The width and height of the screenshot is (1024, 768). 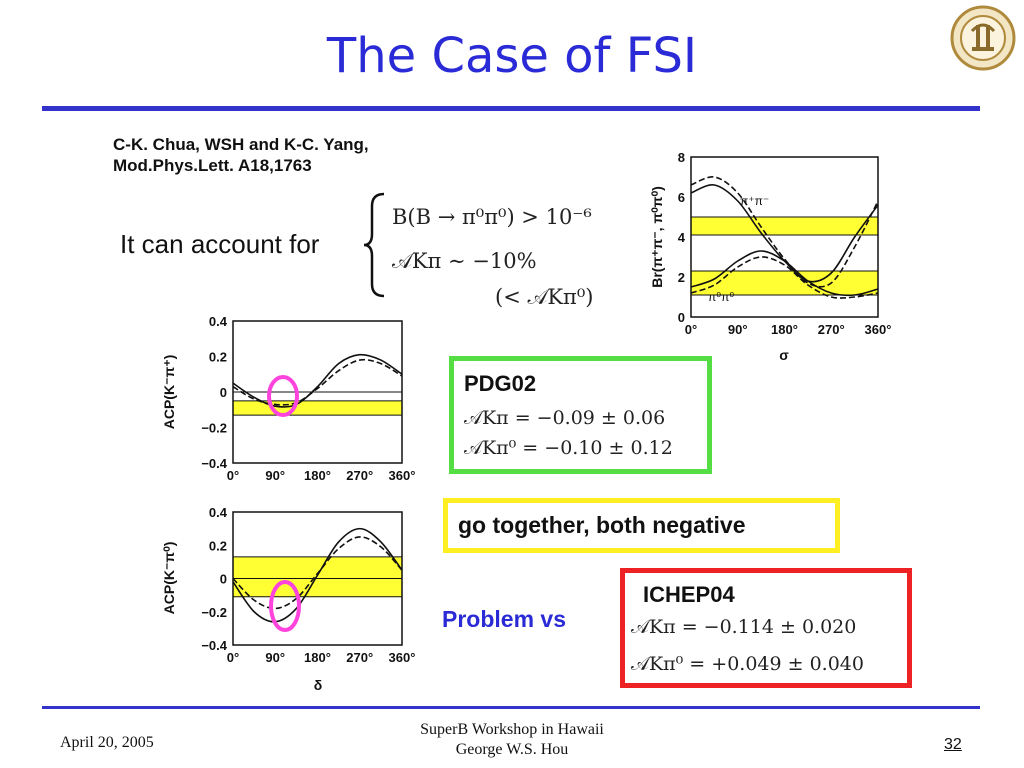 I want to click on footer-date: April 20, 2005, so click(x=107, y=742).